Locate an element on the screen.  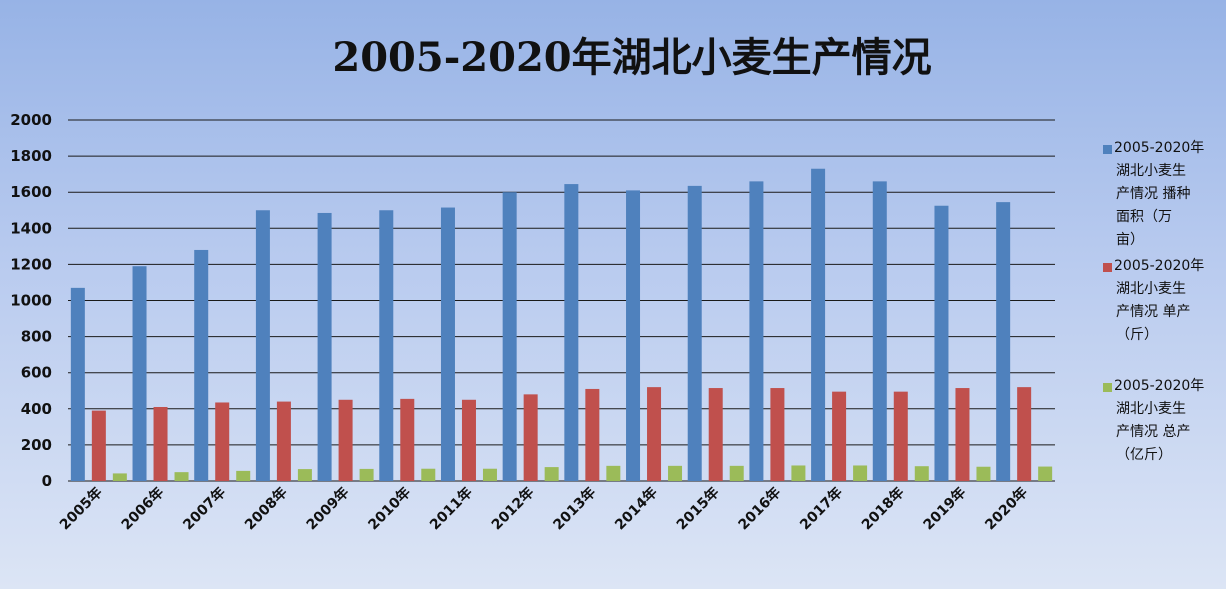
x-tick-label: 2017年 is located at coordinates (820, 508).